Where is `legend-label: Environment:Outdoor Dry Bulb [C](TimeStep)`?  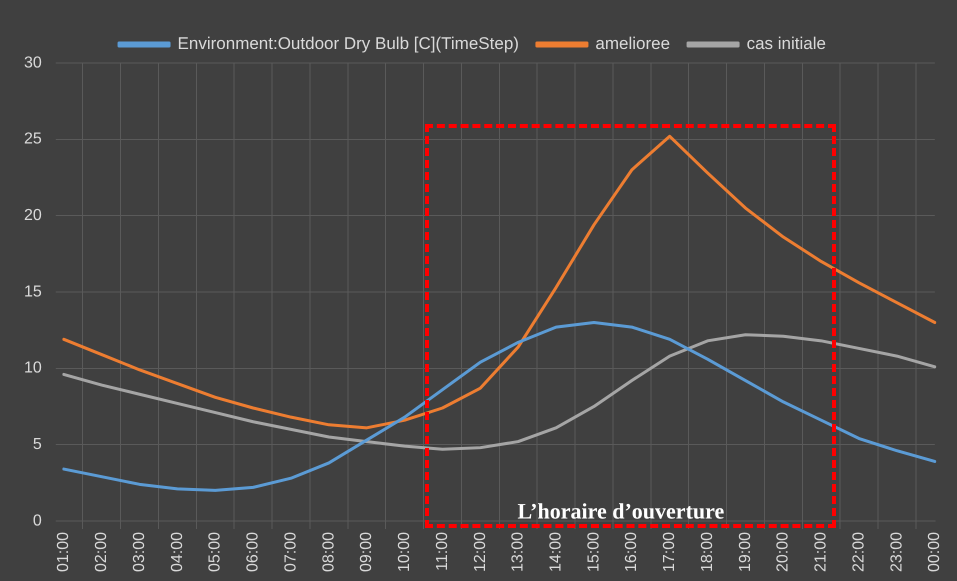
legend-label: Environment:Outdoor Dry Bulb [C](TimeStep) is located at coordinates (348, 44).